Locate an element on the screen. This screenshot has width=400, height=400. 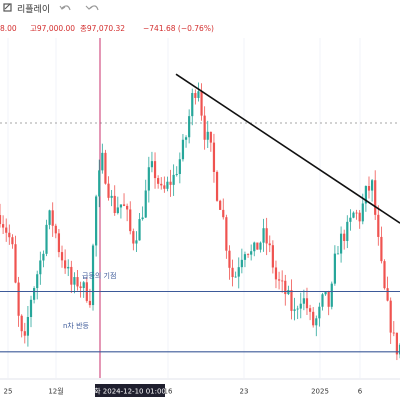
undo-arrow-icon is located at coordinates (65, 8).